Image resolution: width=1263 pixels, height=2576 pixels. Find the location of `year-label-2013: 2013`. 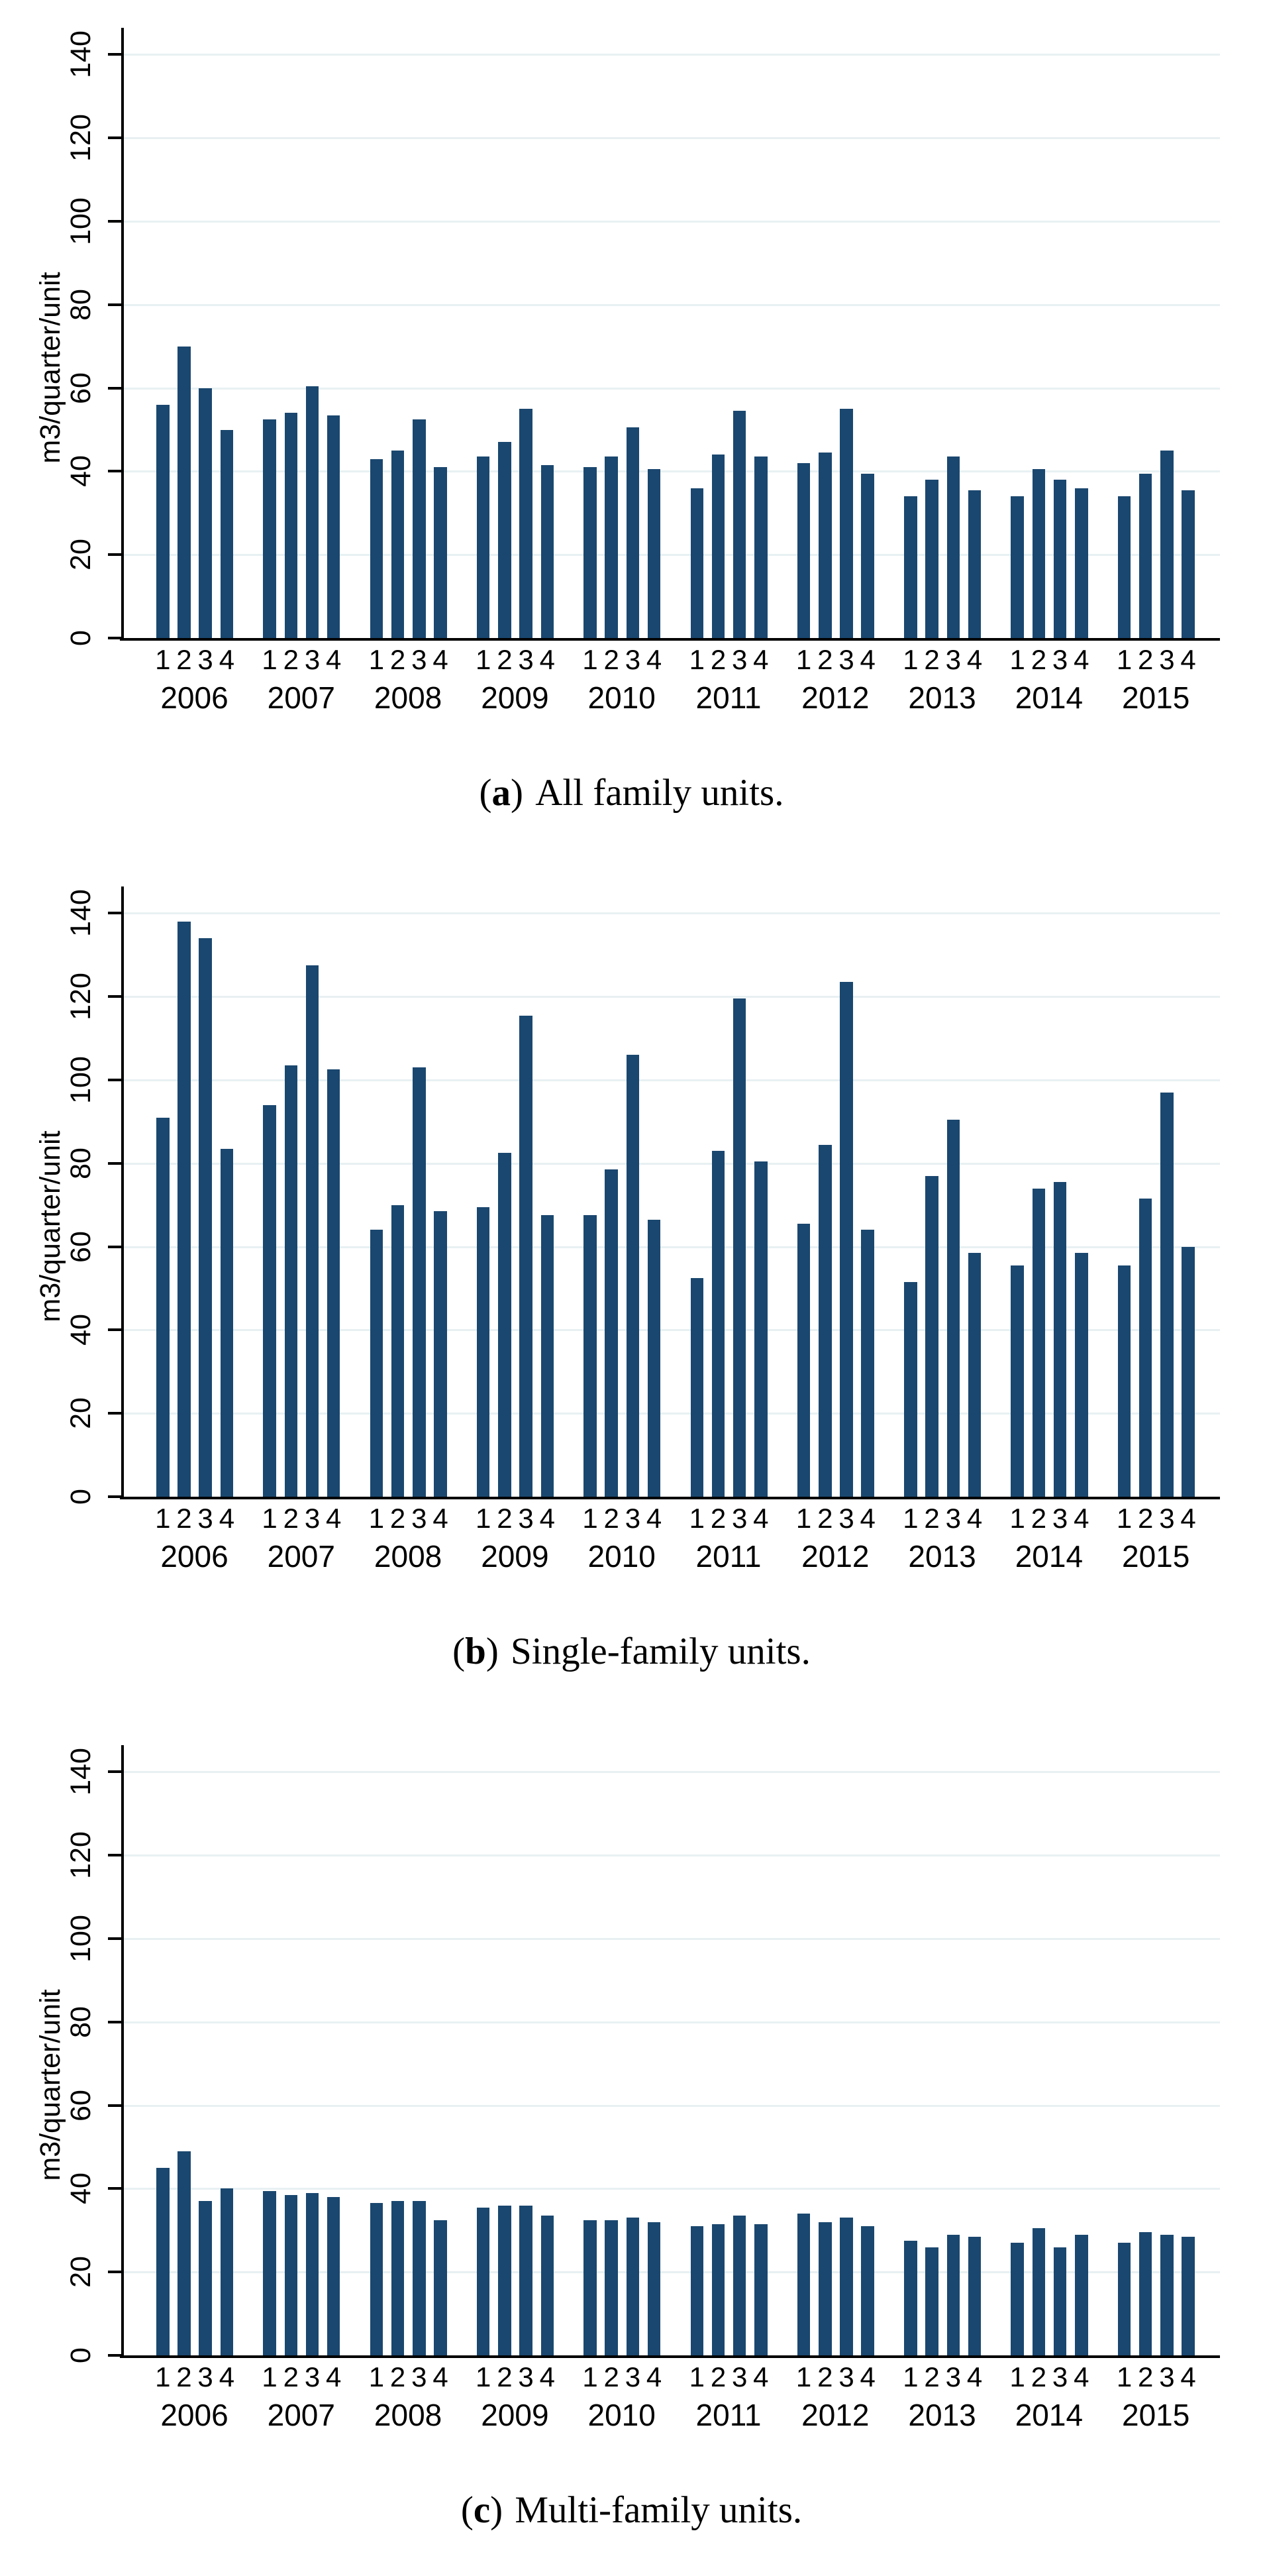

year-label-2013: 2013 is located at coordinates (942, 1557).